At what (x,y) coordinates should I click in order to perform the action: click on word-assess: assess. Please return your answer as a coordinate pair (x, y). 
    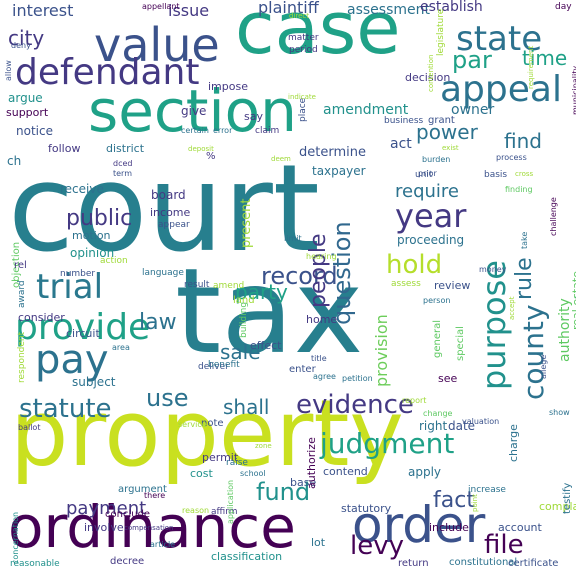
    Looking at the image, I should click on (406, 284).